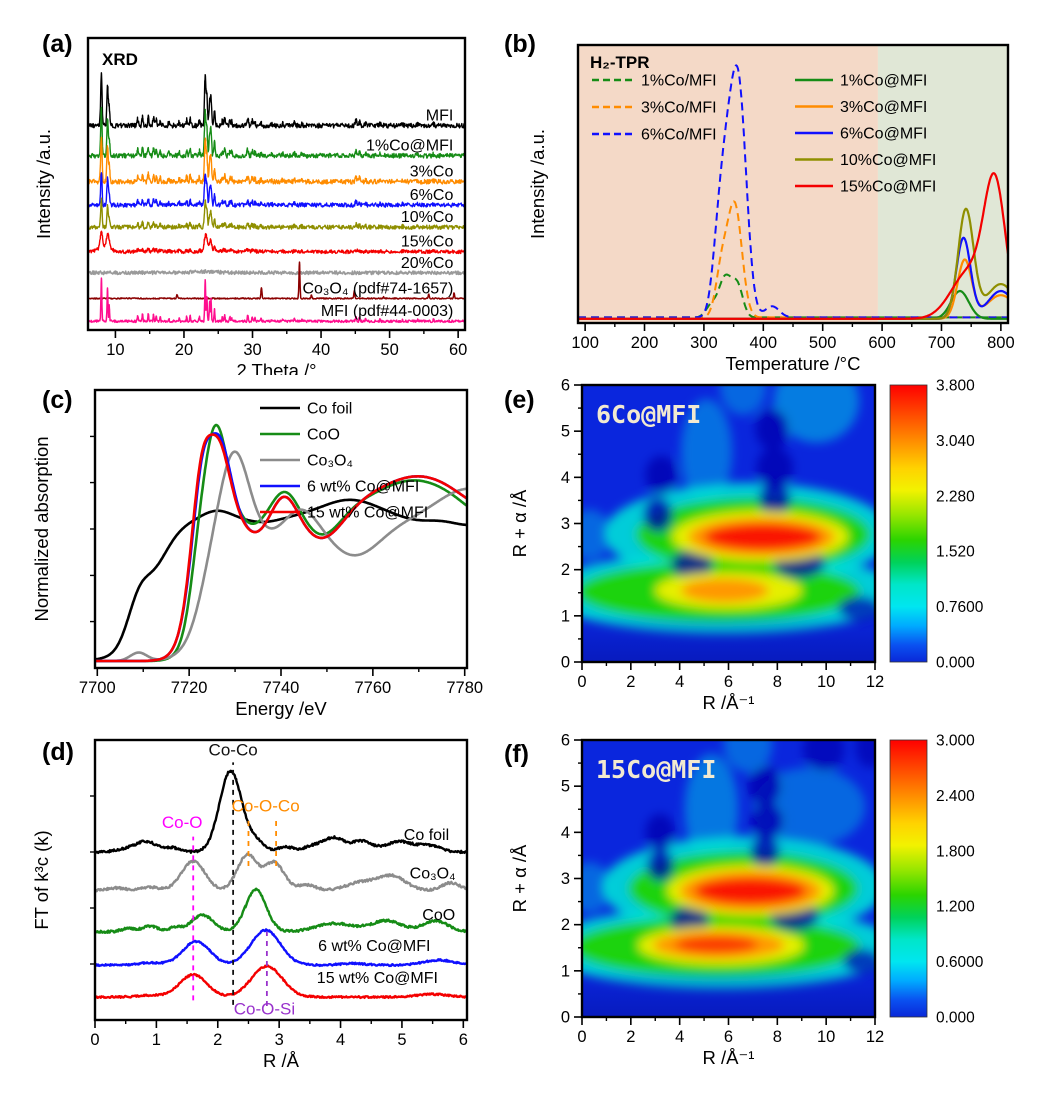 This screenshot has height=1095, width=1058. Describe the element at coordinates (57, 44) in the screenshot. I see `panel-label-a: (a)` at that location.